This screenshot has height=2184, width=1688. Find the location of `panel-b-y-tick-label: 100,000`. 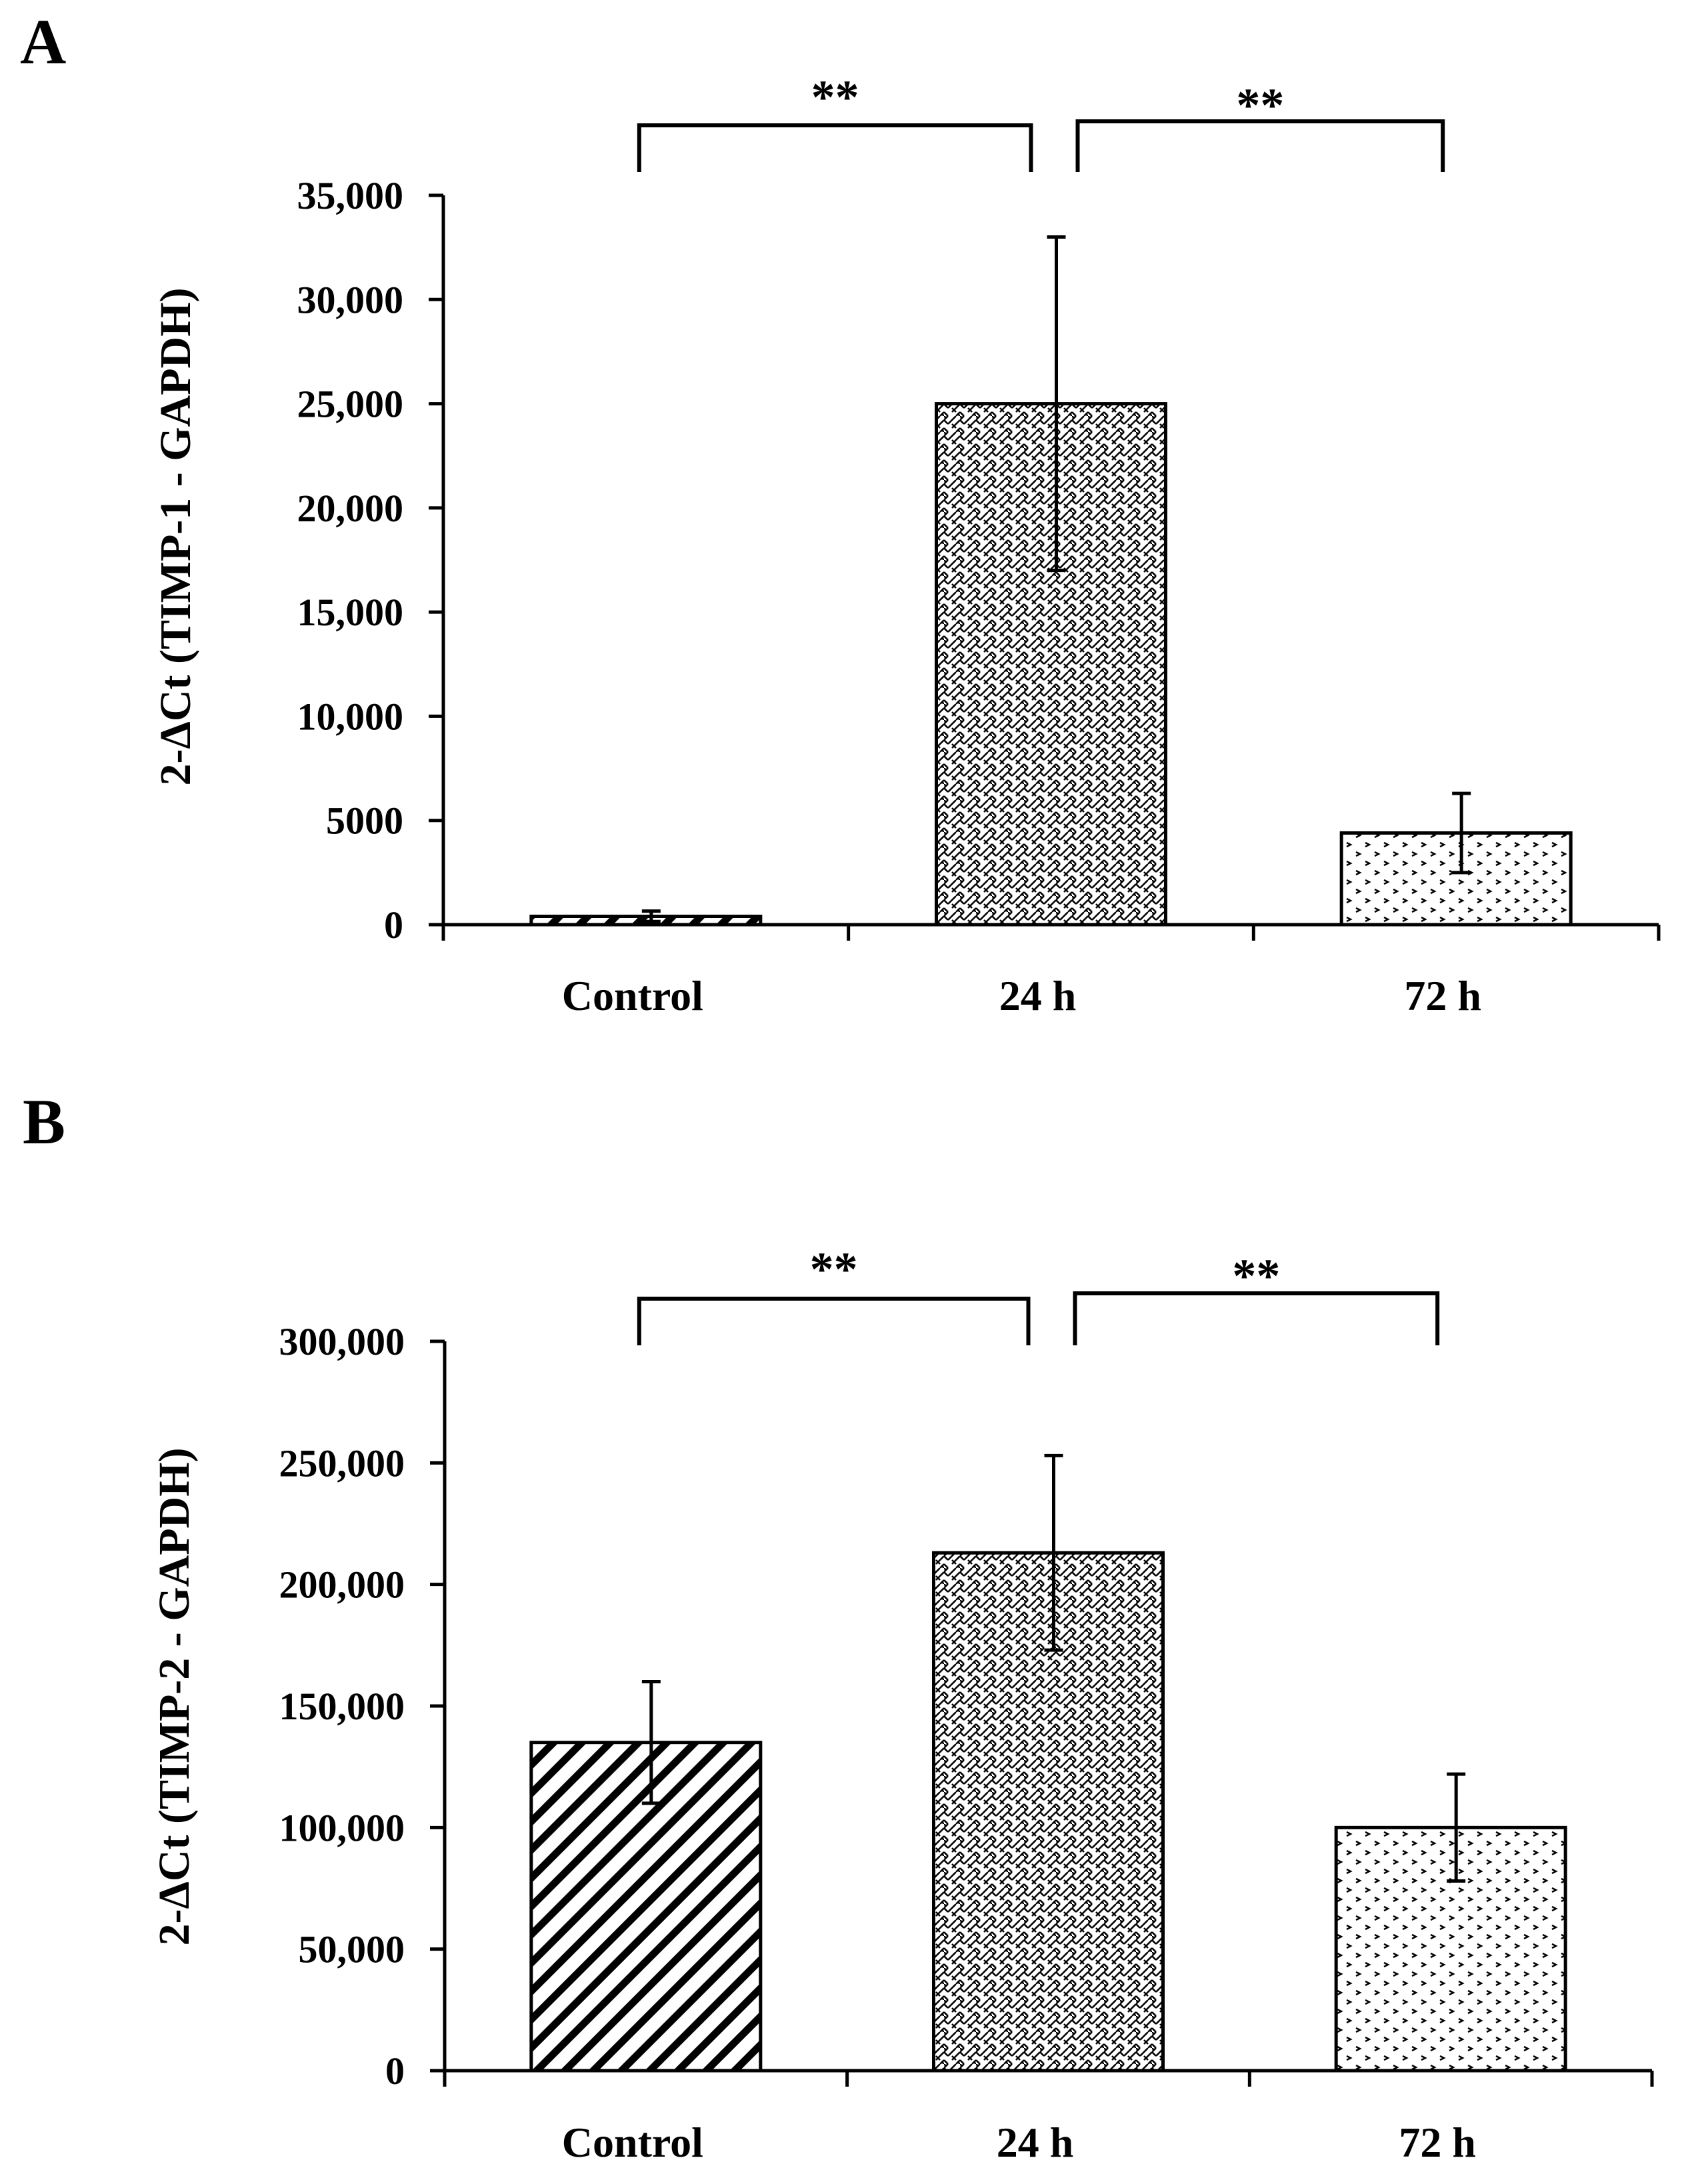

panel-b-y-tick-label: 100,000 is located at coordinates (342, 1827).